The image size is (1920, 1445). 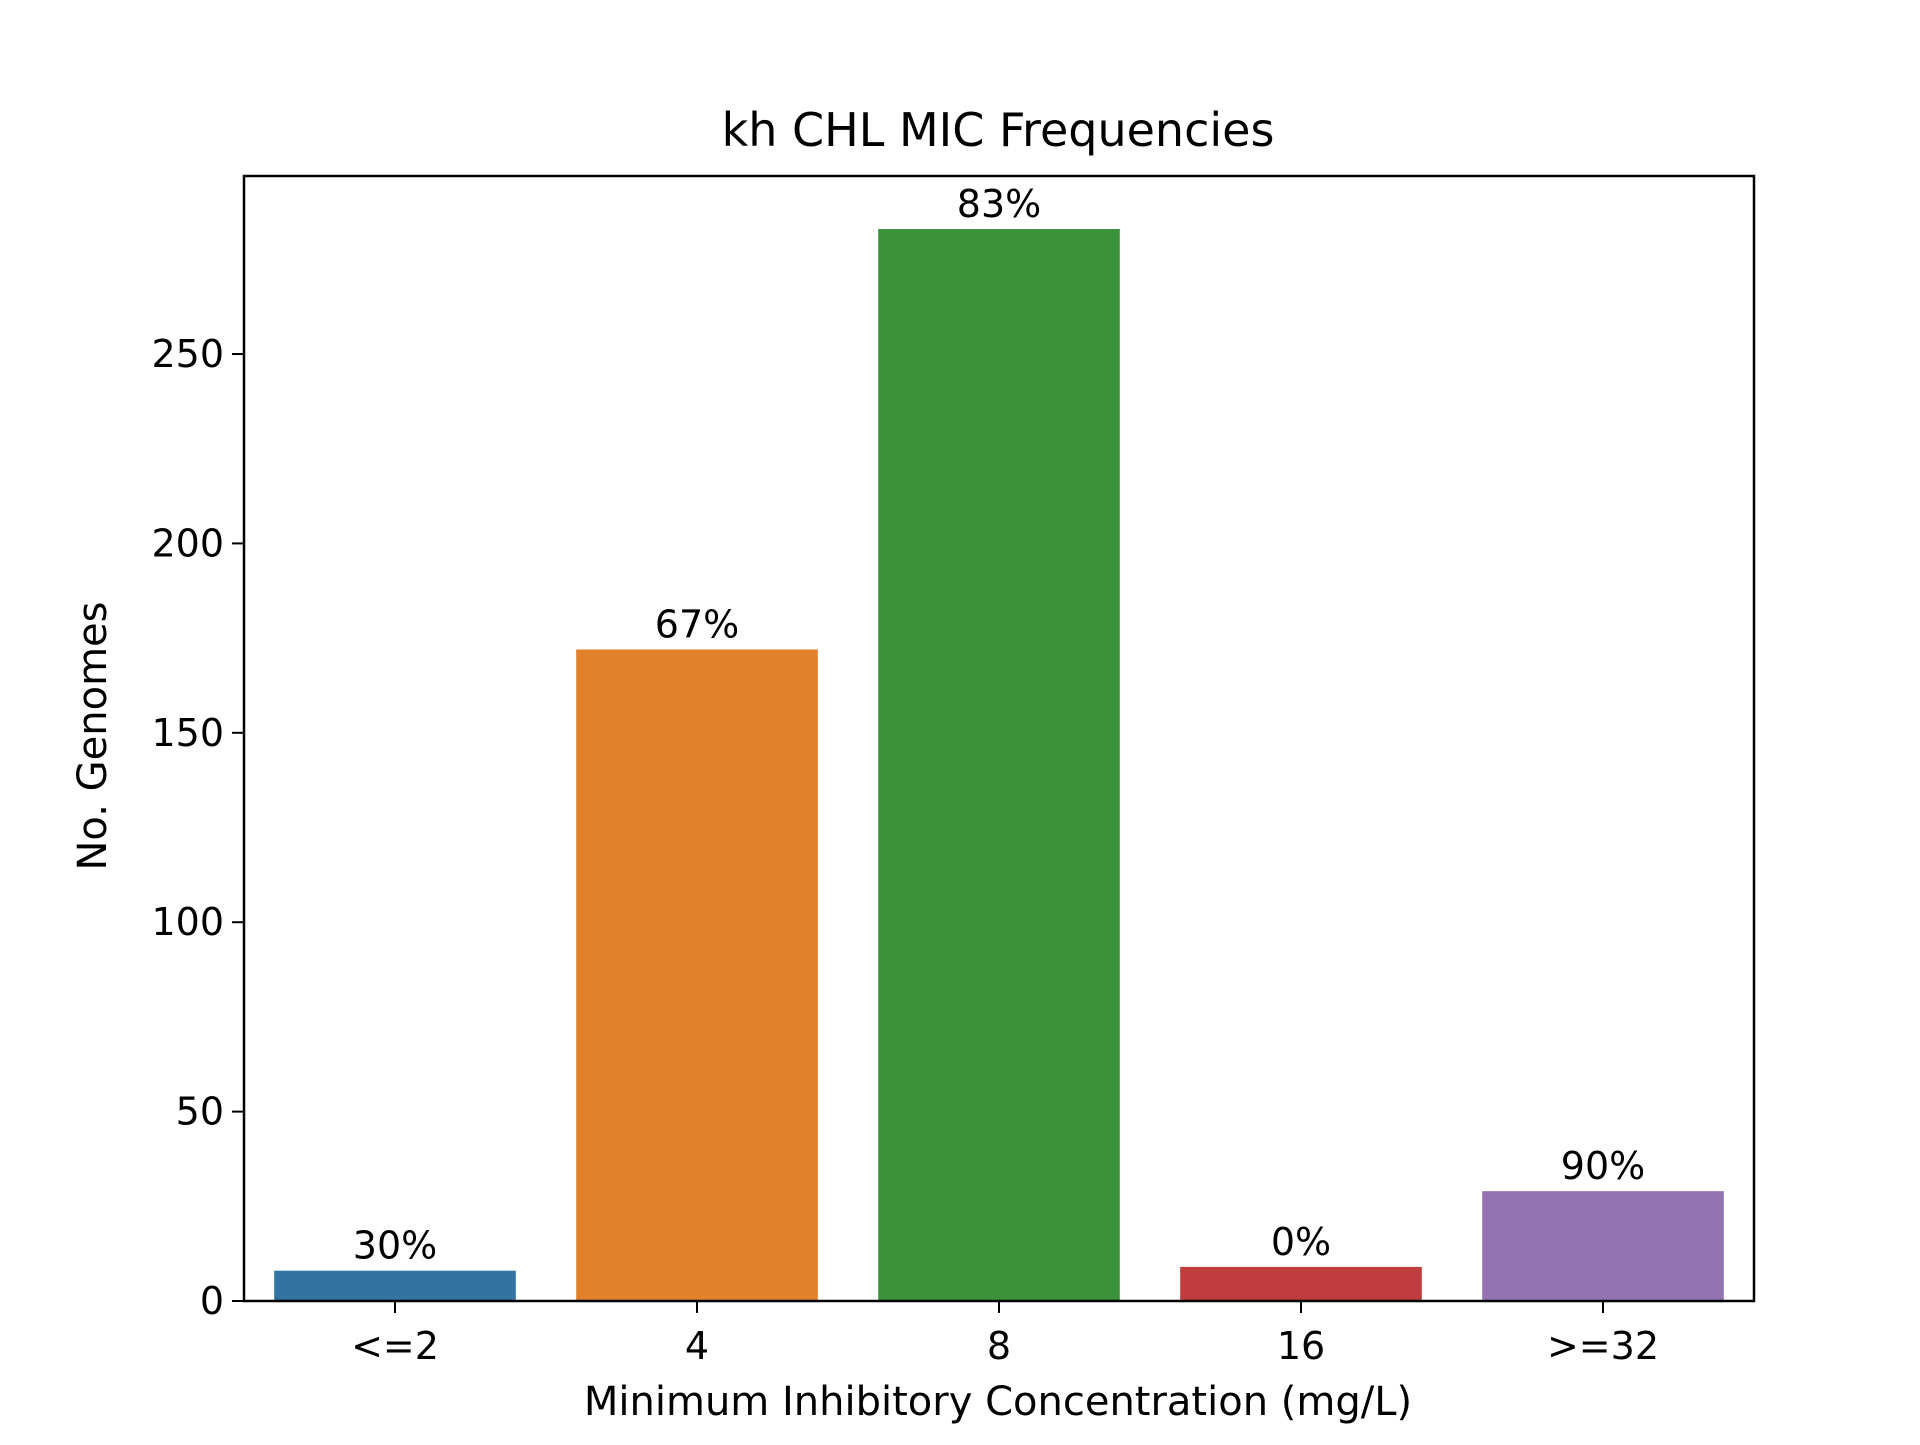 What do you see at coordinates (999, 1346) in the screenshot?
I see `x-tick-label: 8` at bounding box center [999, 1346].